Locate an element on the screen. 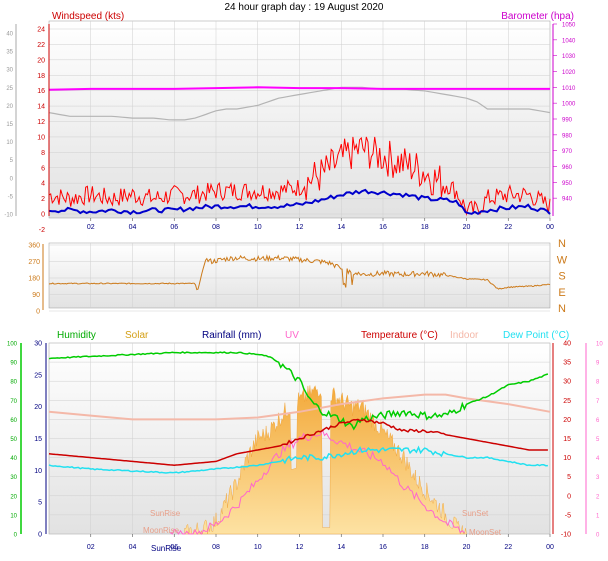  compass-label: W is located at coordinates (562, 260).